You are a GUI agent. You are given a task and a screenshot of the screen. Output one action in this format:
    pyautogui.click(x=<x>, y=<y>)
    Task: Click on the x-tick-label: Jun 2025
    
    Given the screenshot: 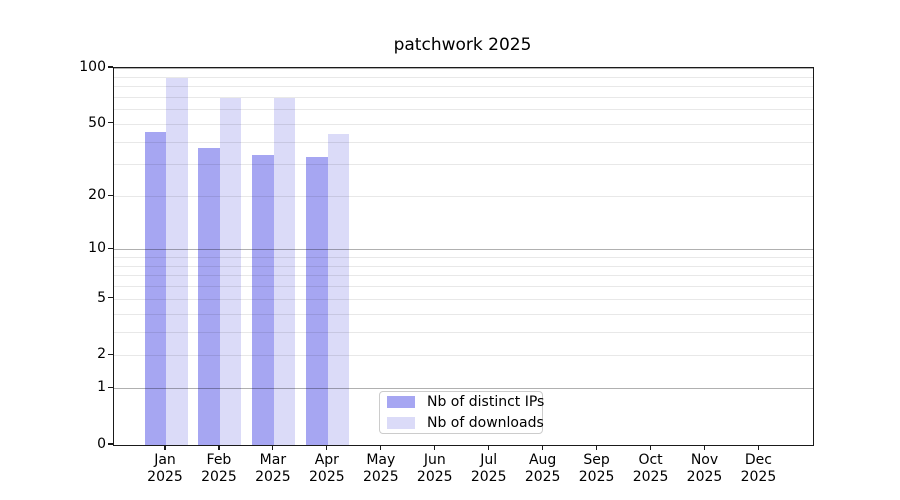 What is the action you would take?
    pyautogui.click(x=434, y=468)
    